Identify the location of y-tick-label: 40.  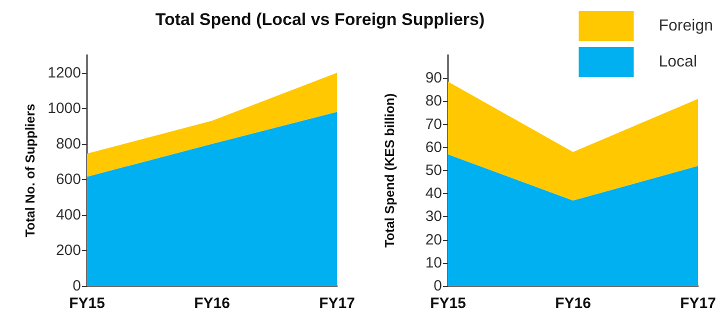
(433, 193).